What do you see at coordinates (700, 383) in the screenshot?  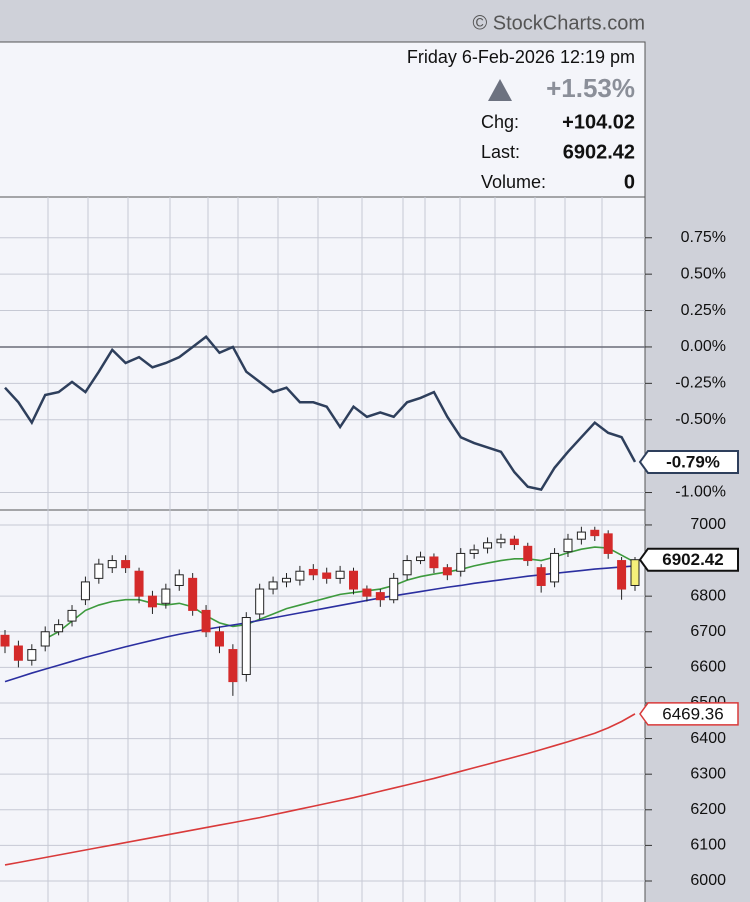 I see `y-tick-label: -0.25%` at bounding box center [700, 383].